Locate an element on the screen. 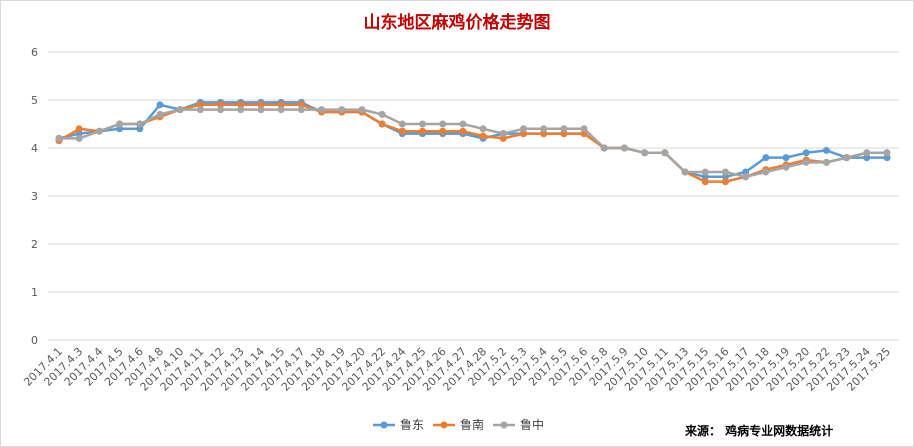 This screenshot has height=447, width=914. y-tick-label: 0 is located at coordinates (34, 340).